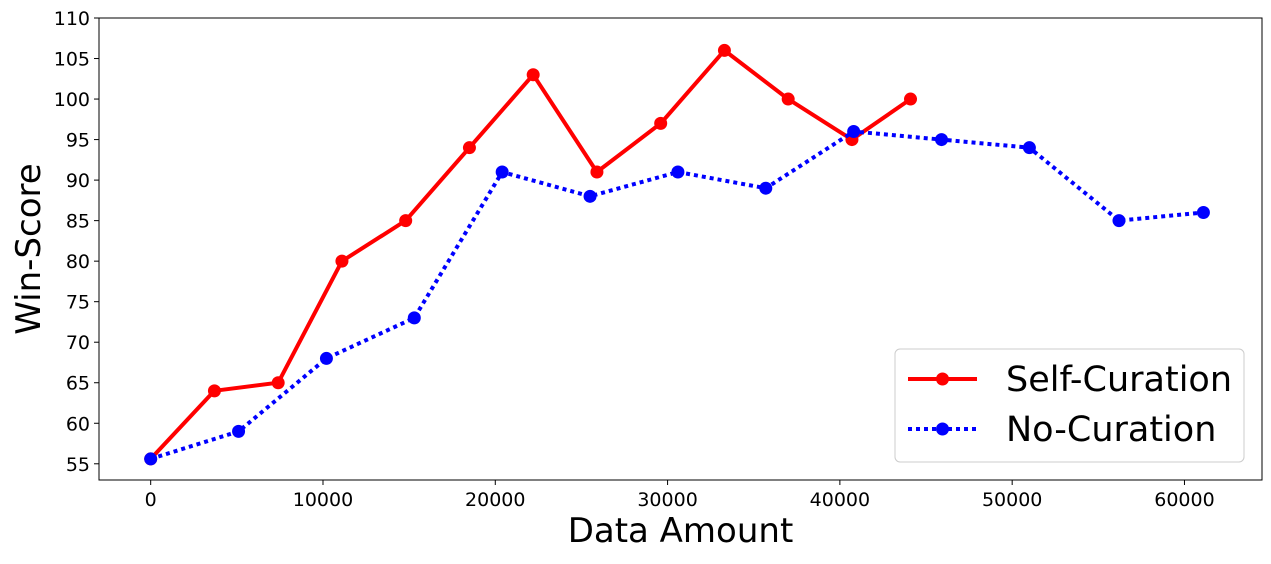 The height and width of the screenshot is (564, 1271). I want to click on x-tick-label: 0, so click(151, 500).